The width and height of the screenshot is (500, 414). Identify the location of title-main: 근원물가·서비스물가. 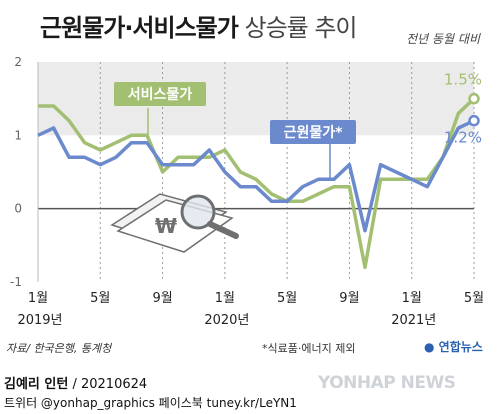
(139, 28).